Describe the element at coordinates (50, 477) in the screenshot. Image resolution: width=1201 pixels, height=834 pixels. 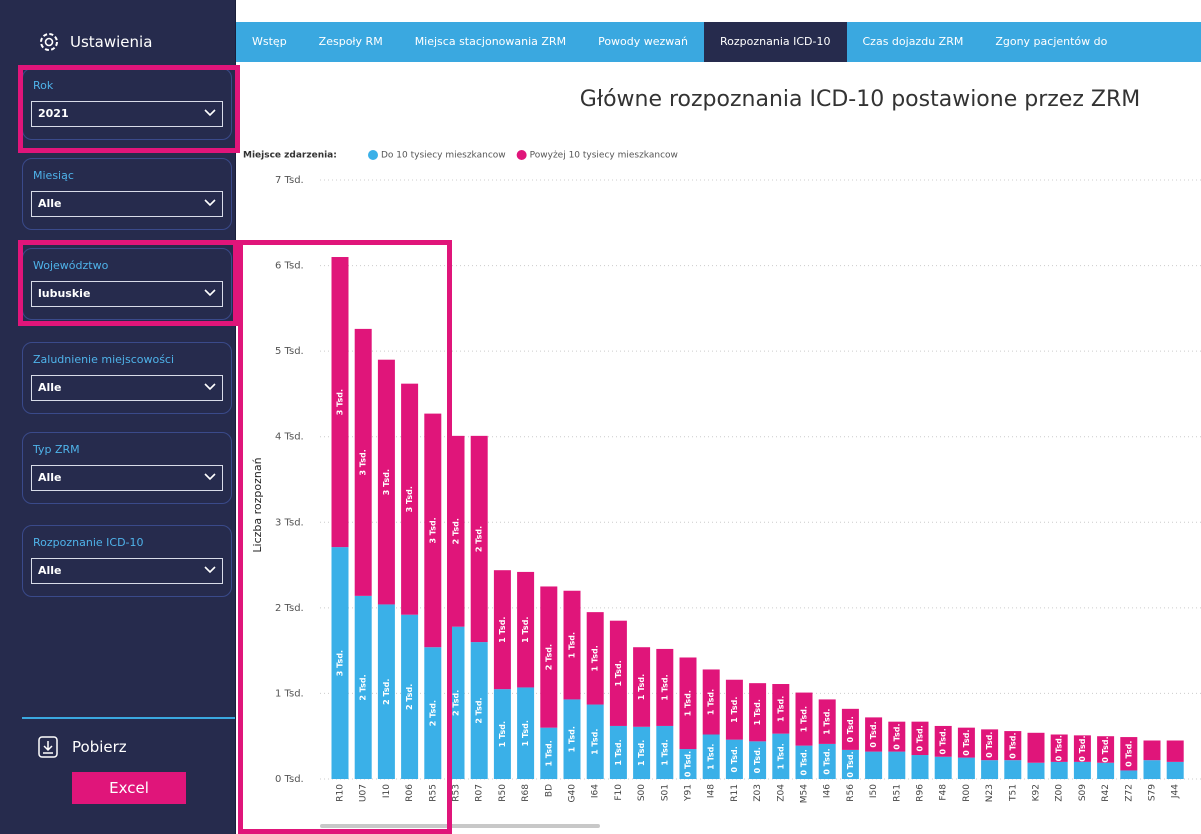
I see `filter-value: Alle` at that location.